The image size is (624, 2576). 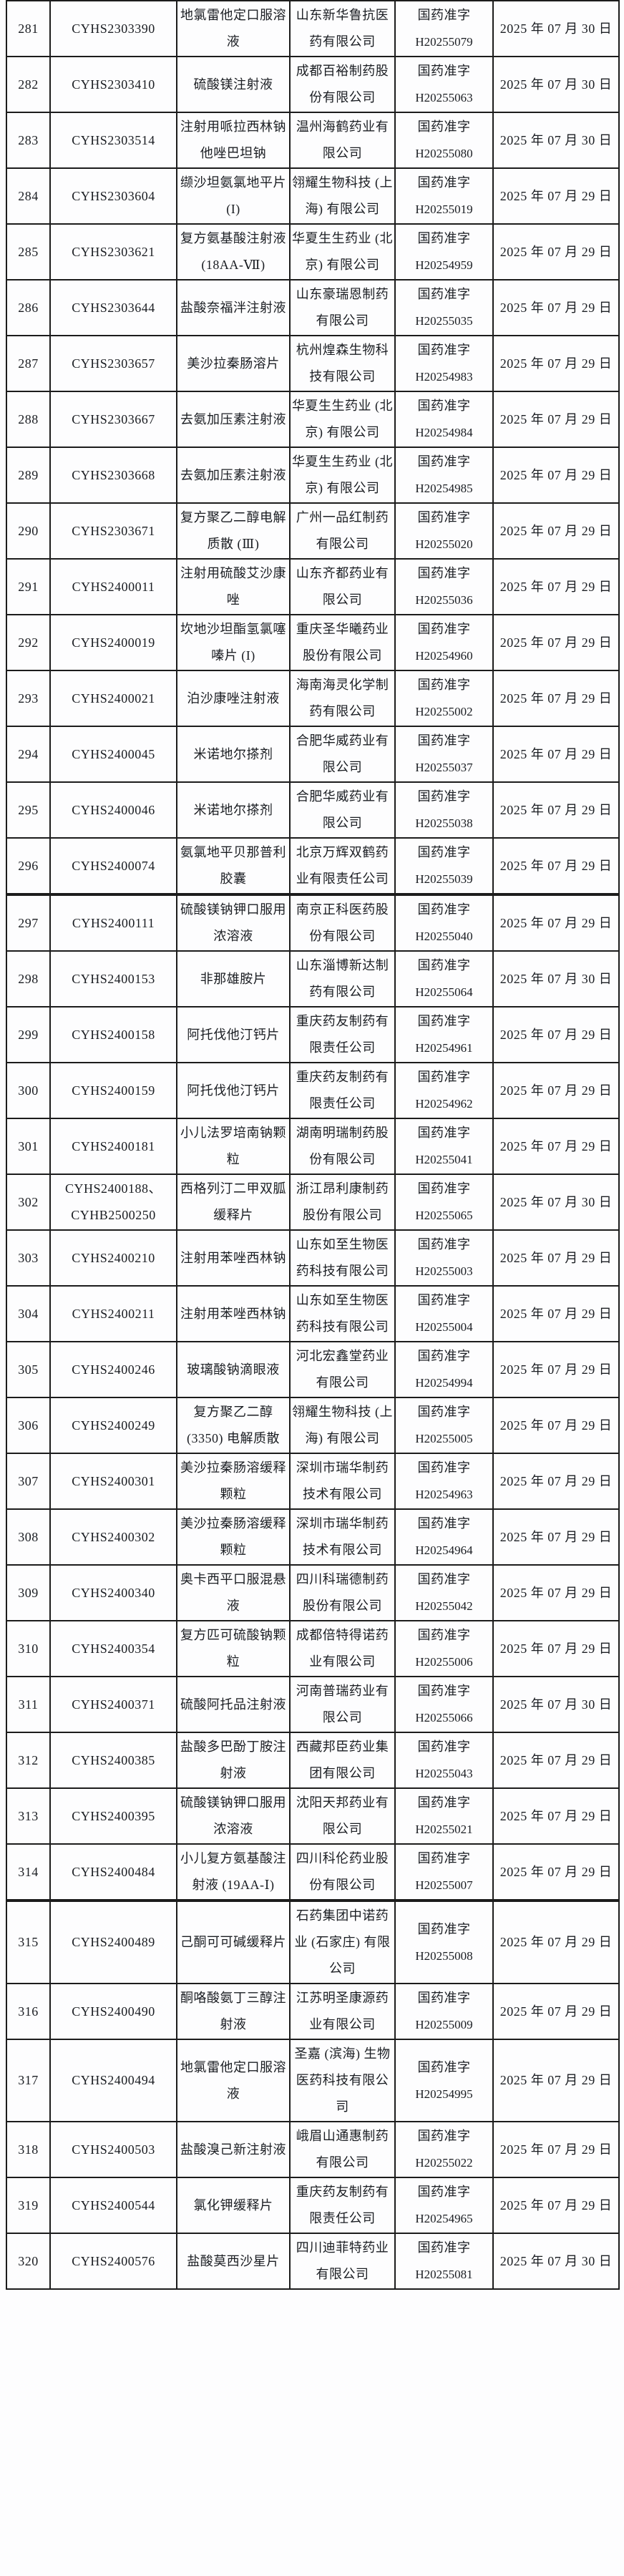 I want to click on manufacturer-cell: 四川科瑞德制药股份有限公司, so click(x=342, y=1592).